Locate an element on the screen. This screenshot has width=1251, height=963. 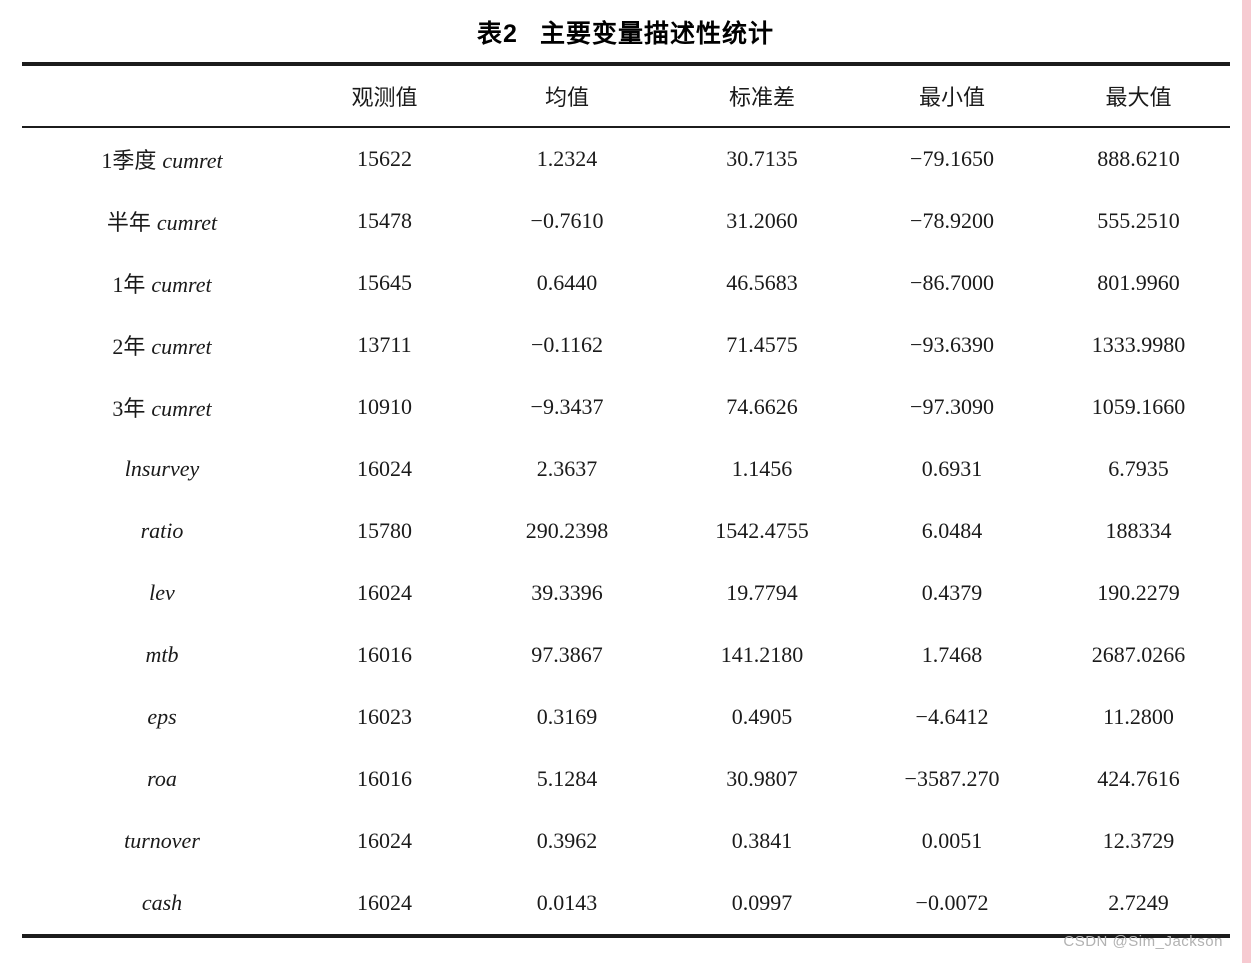
row-label: turnover is located at coordinates (162, 841).